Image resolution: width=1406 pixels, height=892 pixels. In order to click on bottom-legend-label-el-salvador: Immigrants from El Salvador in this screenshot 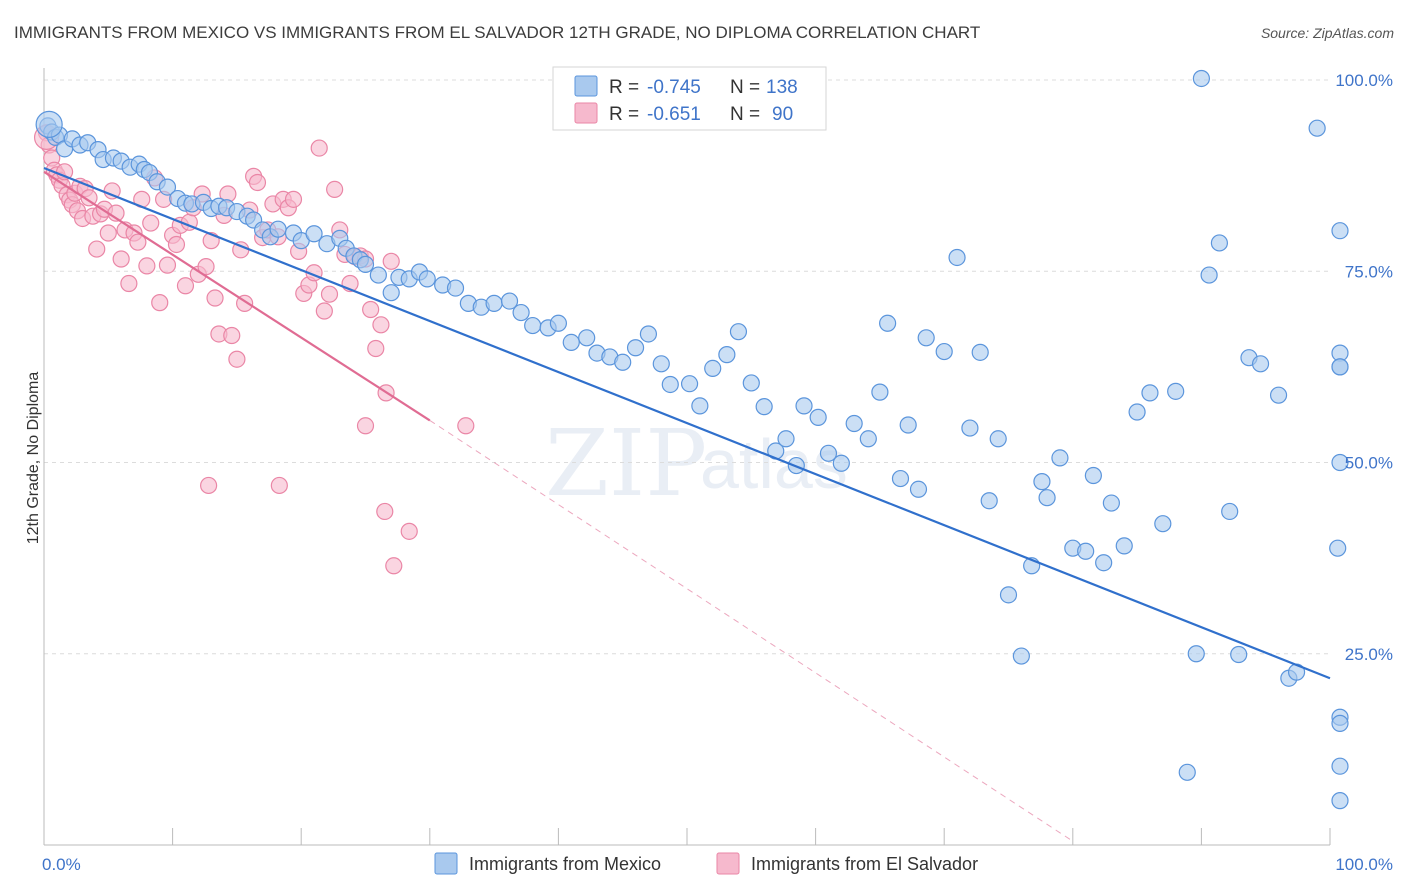, I will do `click(864, 864)`.